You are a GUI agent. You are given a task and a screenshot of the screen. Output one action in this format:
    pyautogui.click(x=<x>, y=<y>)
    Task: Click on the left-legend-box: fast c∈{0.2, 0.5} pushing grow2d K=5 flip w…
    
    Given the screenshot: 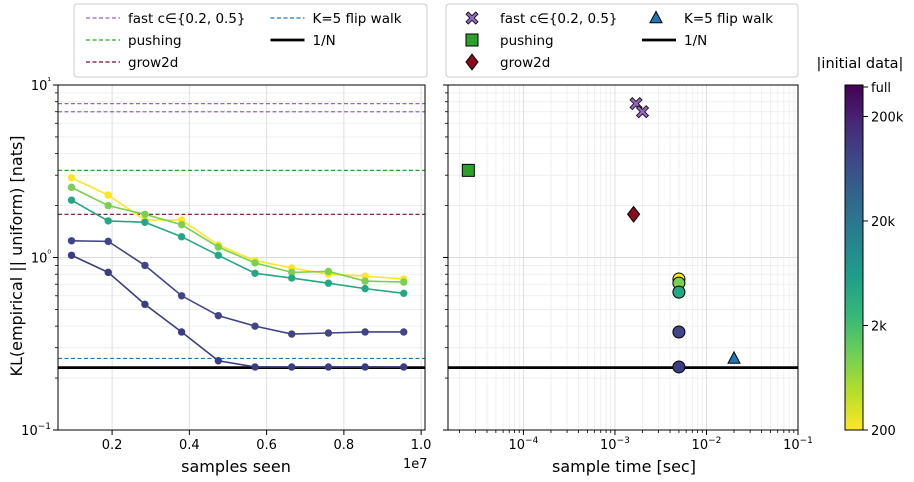 What is the action you would take?
    pyautogui.click(x=250, y=40)
    